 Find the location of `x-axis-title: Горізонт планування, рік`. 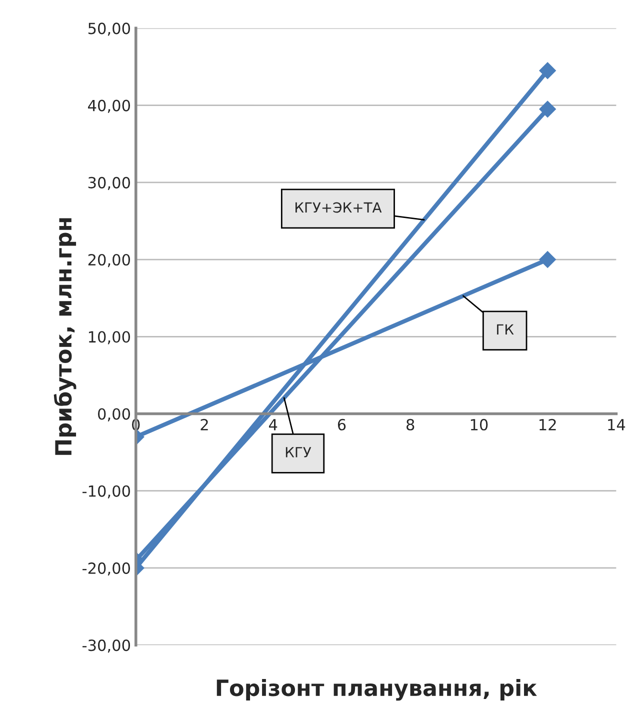

x-axis-title: Горізонт планування, рік is located at coordinates (376, 690).